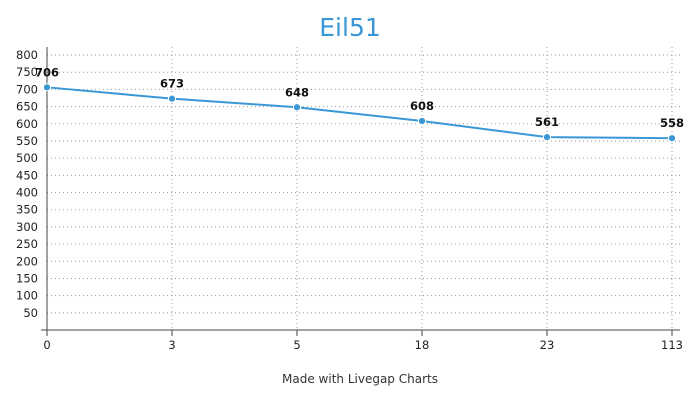 Image resolution: width=700 pixels, height=400 pixels. What do you see at coordinates (360, 379) in the screenshot?
I see `chart-credit: Made with Livegap Charts` at bounding box center [360, 379].